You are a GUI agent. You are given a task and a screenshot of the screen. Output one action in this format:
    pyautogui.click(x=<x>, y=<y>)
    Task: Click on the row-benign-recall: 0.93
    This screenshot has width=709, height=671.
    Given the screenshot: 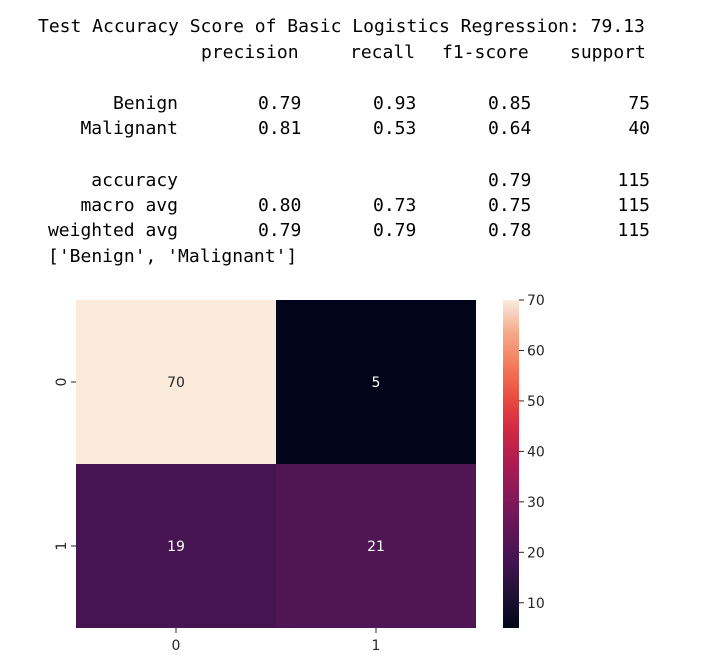 What is the action you would take?
    pyautogui.click(x=395, y=103)
    